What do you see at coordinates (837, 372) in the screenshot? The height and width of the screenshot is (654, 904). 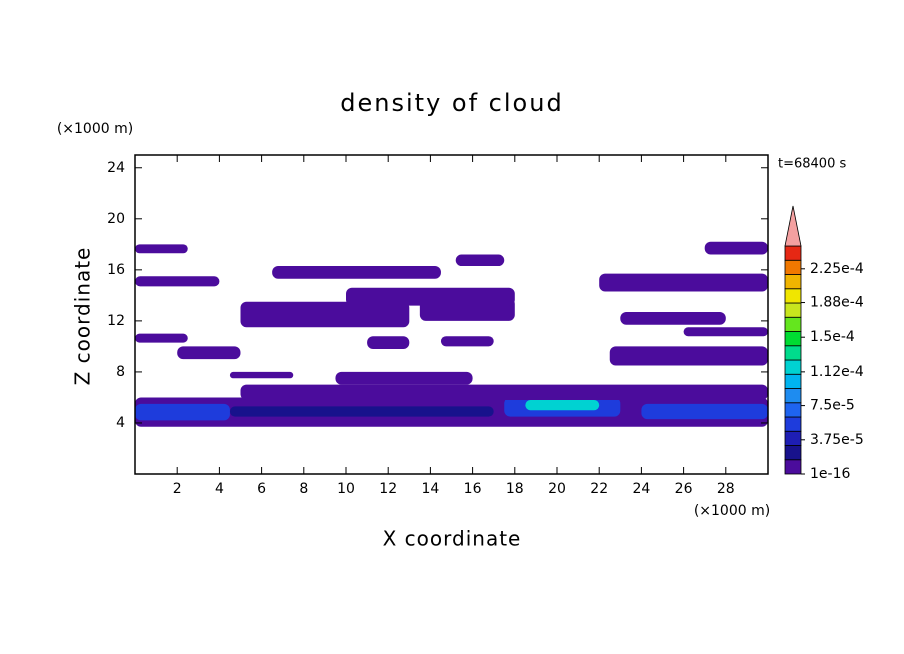 I see `colorbar-tick-label: 1.12e-4` at bounding box center [837, 372].